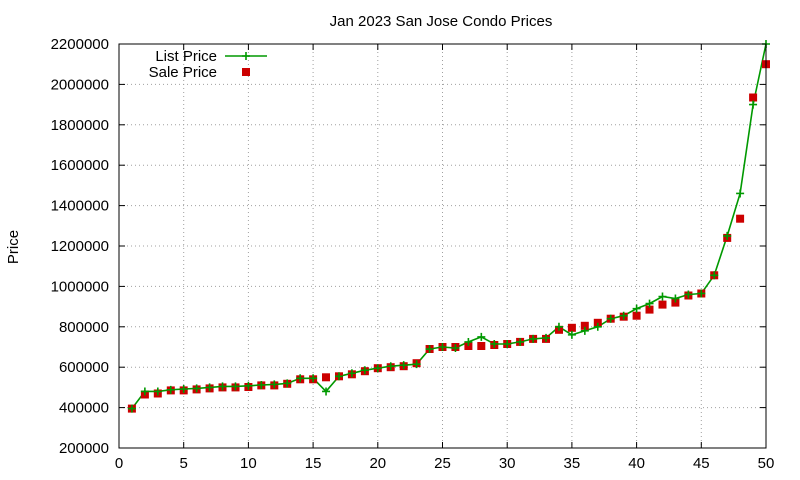  Describe the element at coordinates (377, 463) in the screenshot. I see `x-tick-label: 20` at that location.